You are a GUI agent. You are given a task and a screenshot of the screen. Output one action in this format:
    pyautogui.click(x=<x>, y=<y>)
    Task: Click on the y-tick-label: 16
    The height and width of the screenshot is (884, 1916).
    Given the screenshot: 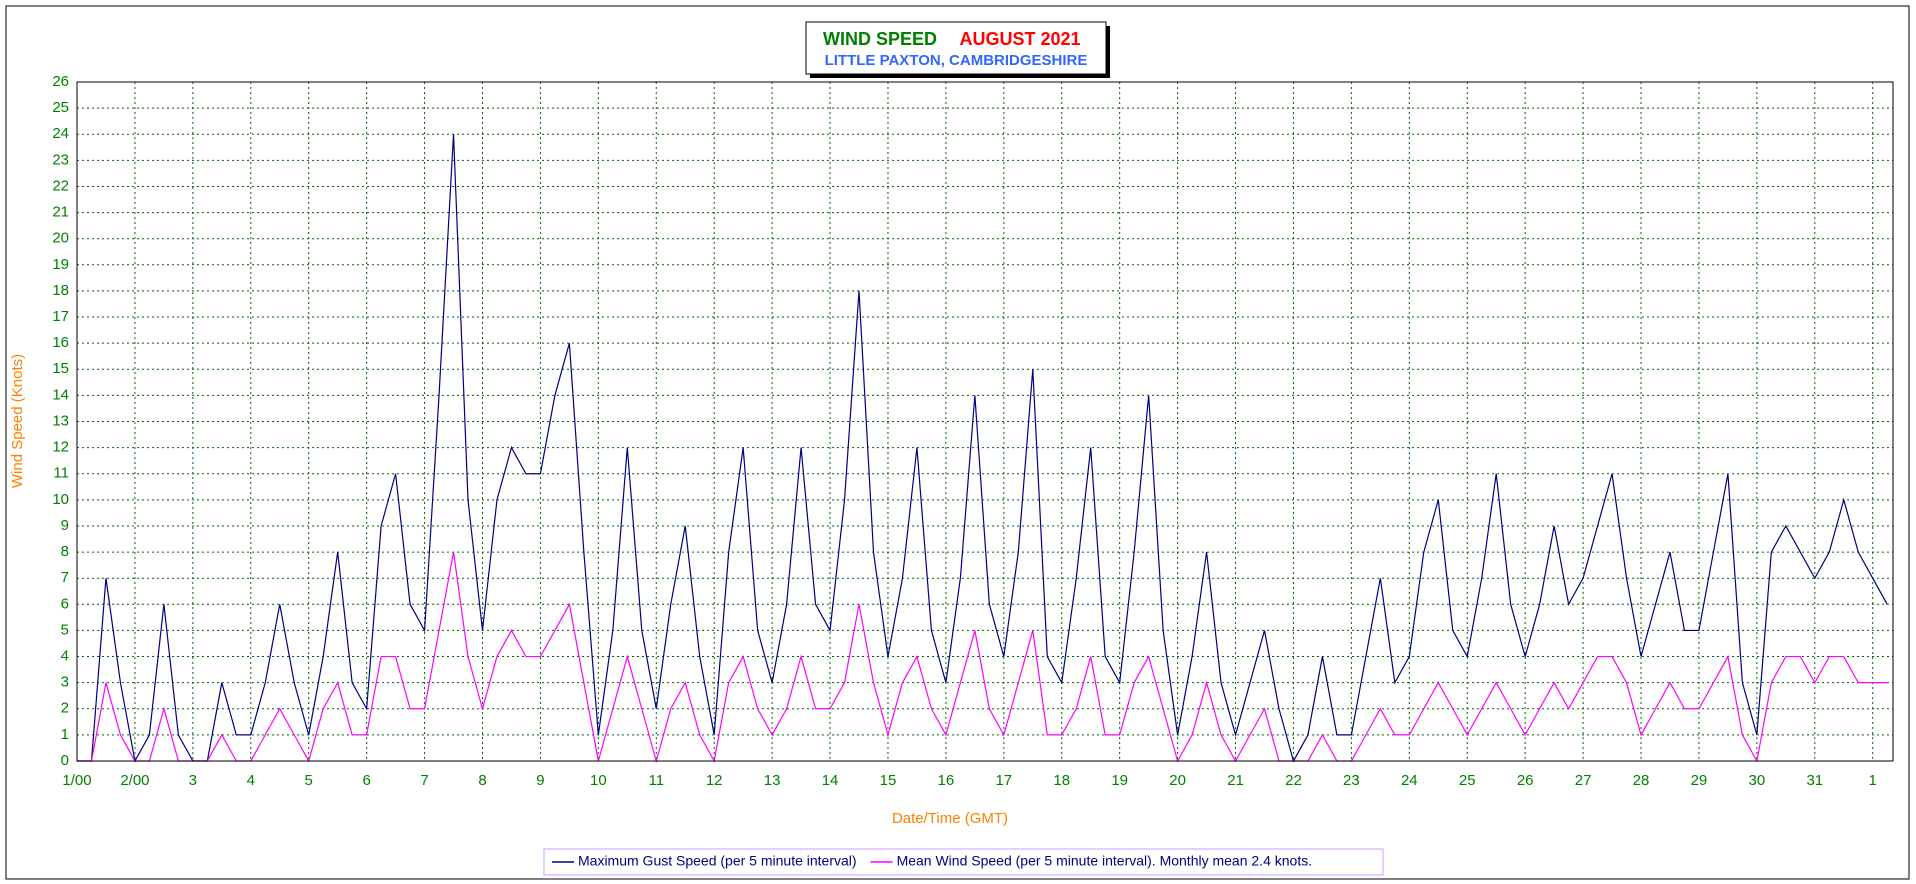 What is the action you would take?
    pyautogui.click(x=60, y=342)
    